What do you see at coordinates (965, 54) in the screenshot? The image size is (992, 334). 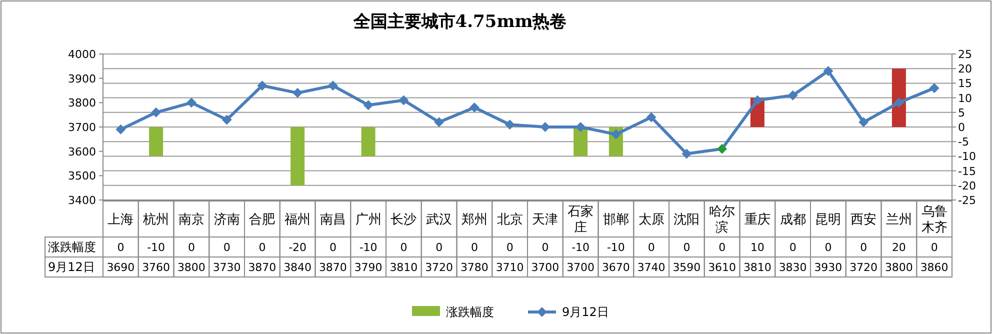 I see `y2-tick-label: 25` at bounding box center [965, 54].